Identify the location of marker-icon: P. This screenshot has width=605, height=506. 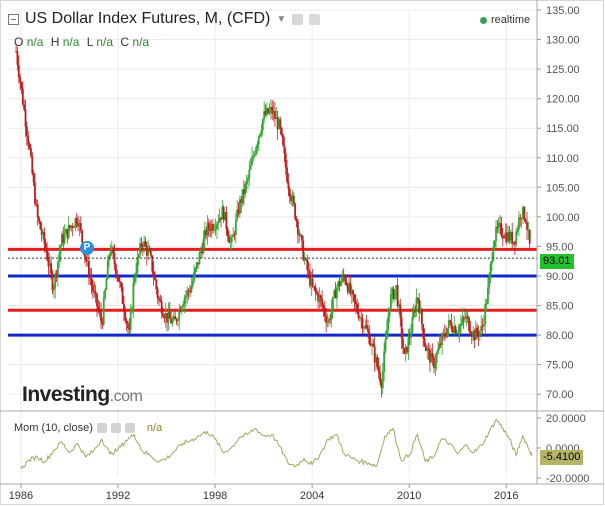
(87, 248).